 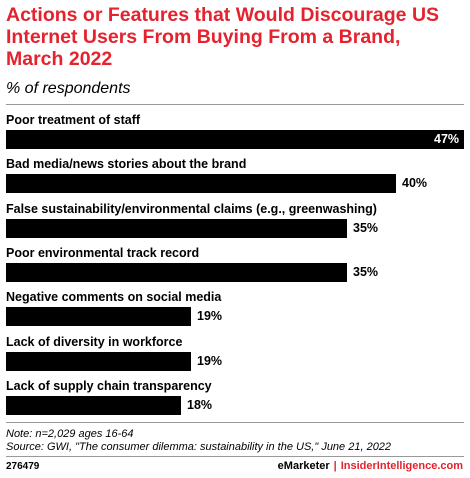 I want to click on value-label: 47%, so click(x=447, y=139).